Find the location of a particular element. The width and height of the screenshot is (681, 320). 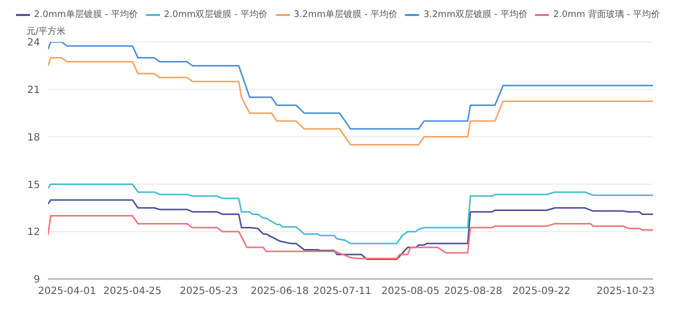

y-tick-label: 9 is located at coordinates (37, 280).